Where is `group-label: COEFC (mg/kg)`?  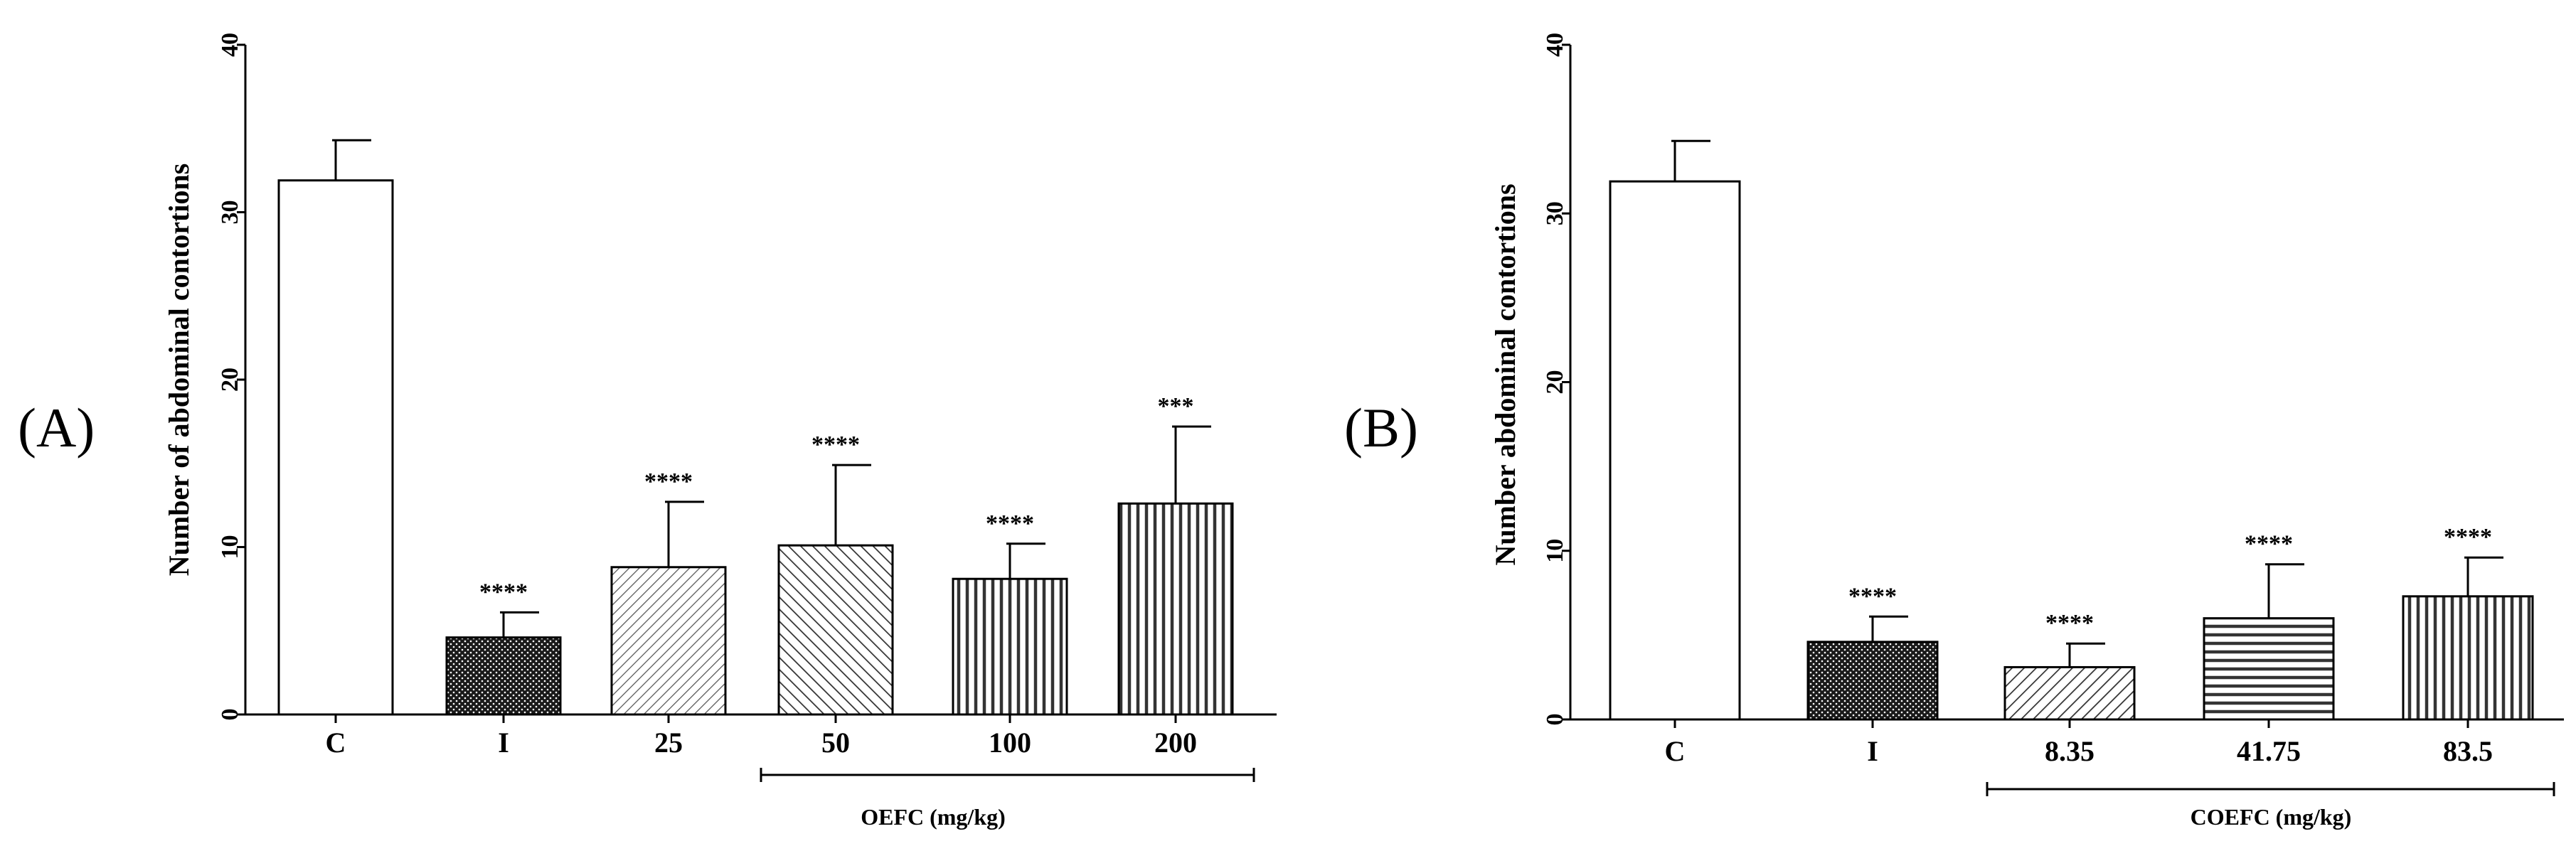 group-label: COEFC (mg/kg) is located at coordinates (2271, 817).